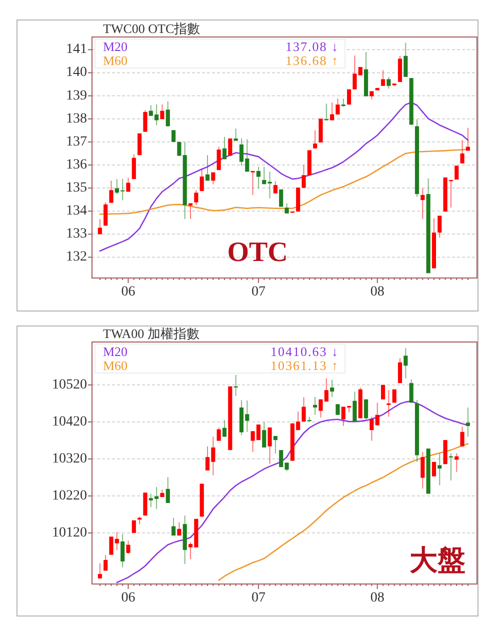  What do you see at coordinates (69, 384) in the screenshot?
I see `y-tick-label: 10520` at bounding box center [69, 384].